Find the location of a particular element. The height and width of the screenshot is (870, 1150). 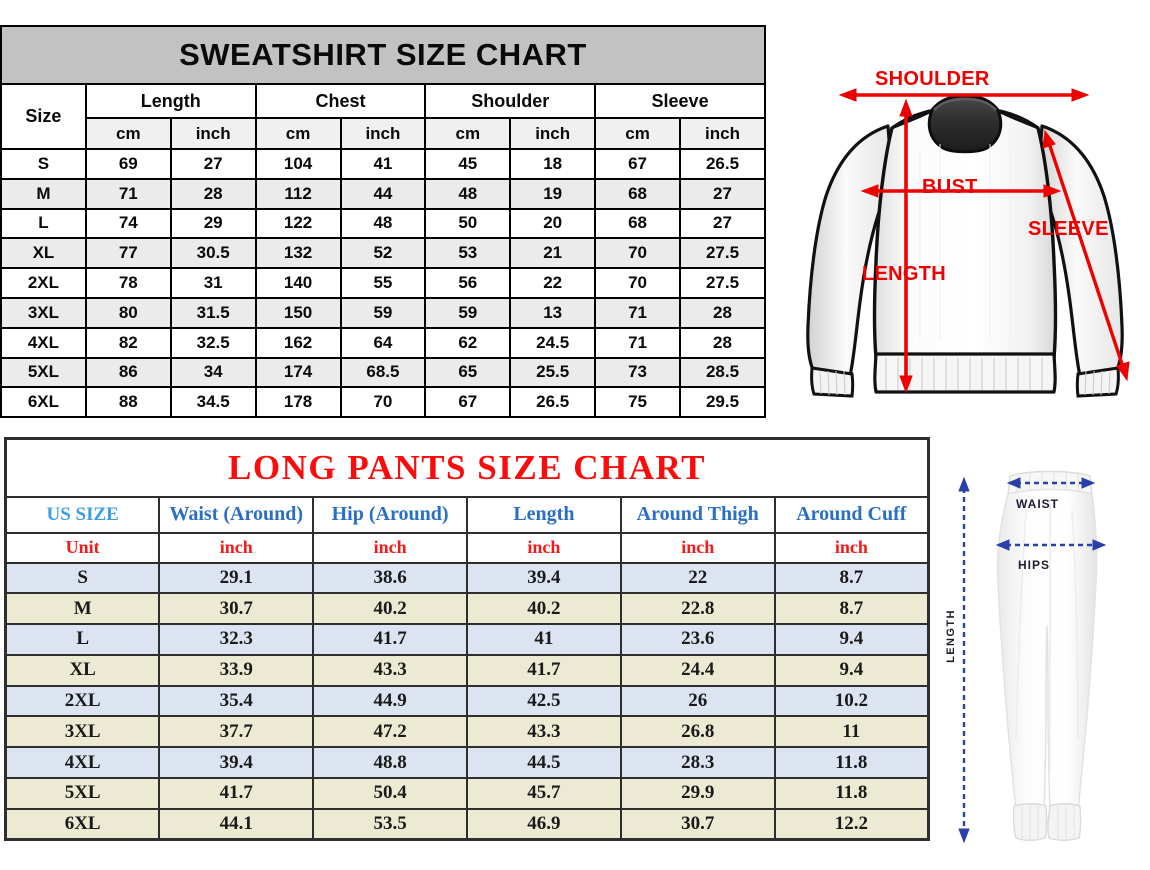

pants-cell-value: 33.9 is located at coordinates (236, 670).